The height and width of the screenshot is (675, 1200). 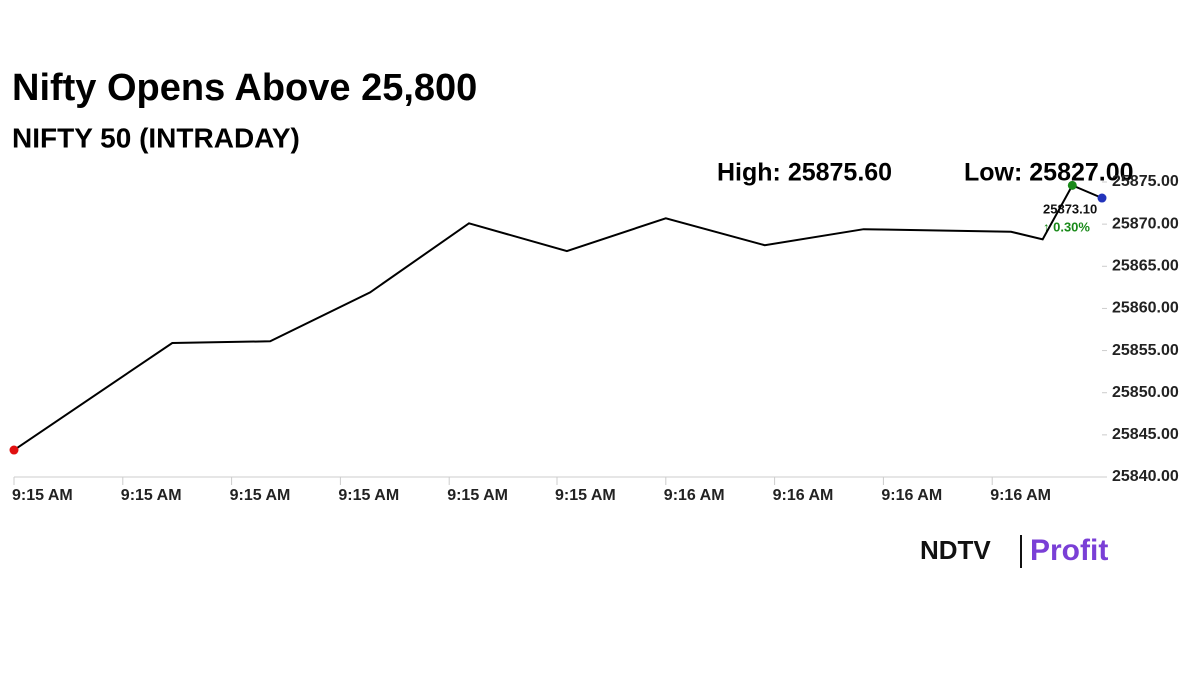 What do you see at coordinates (1145, 223) in the screenshot?
I see `y-tick-label: 25870.00` at bounding box center [1145, 223].